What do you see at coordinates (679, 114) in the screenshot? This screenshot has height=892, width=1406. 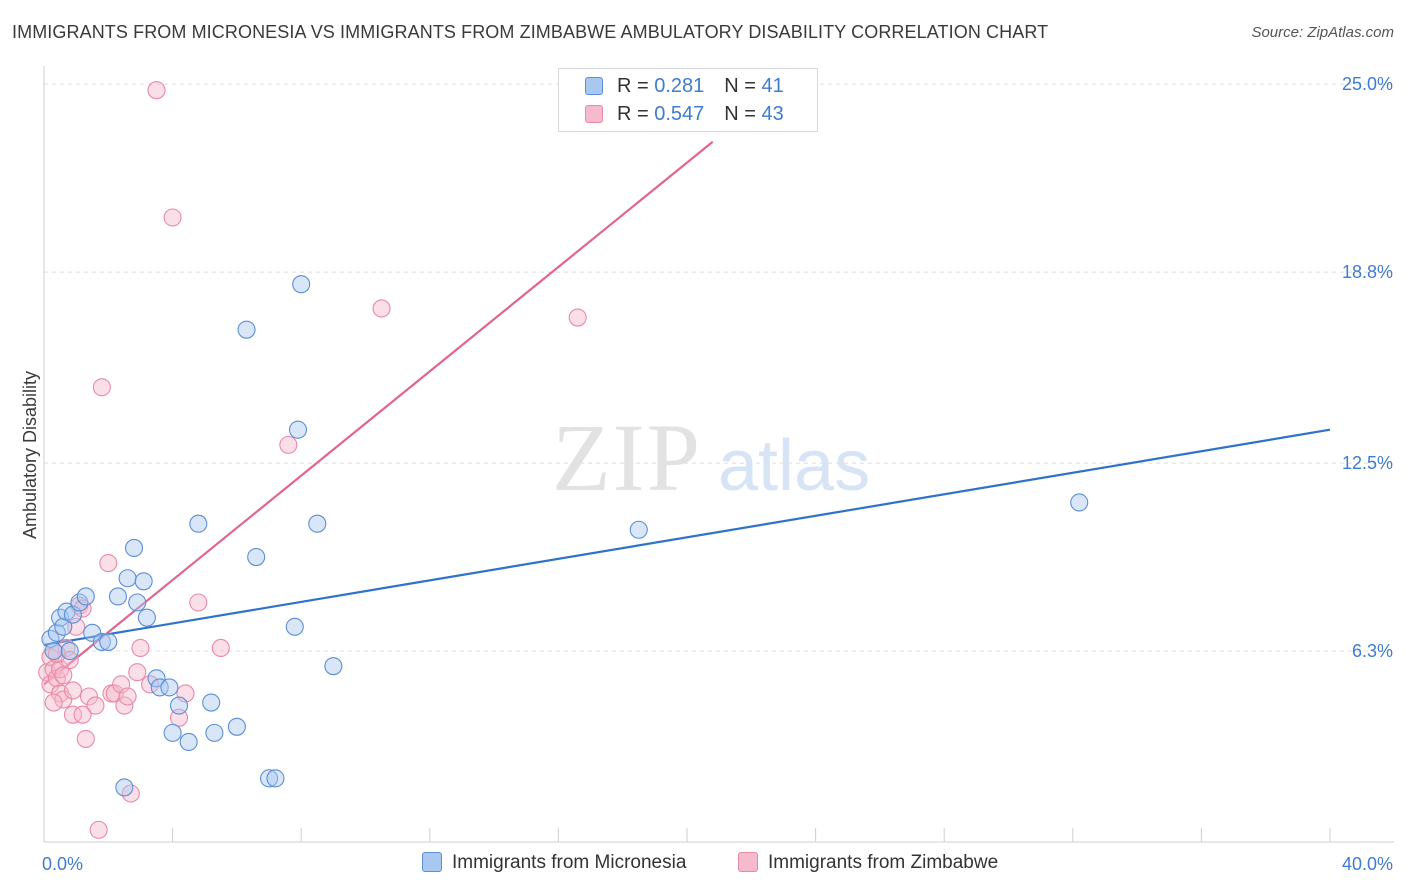 I see `legend-r-value-zimbabwe: 0.547` at bounding box center [679, 114].